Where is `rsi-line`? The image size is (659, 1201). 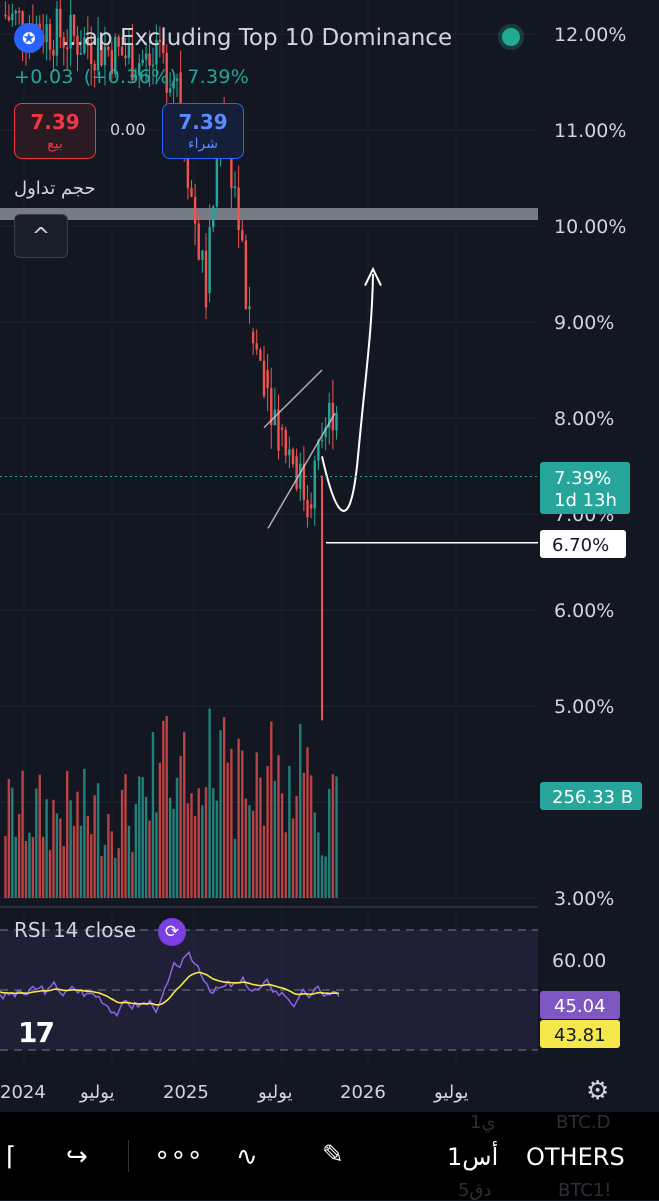 rsi-line is located at coordinates (170, 984).